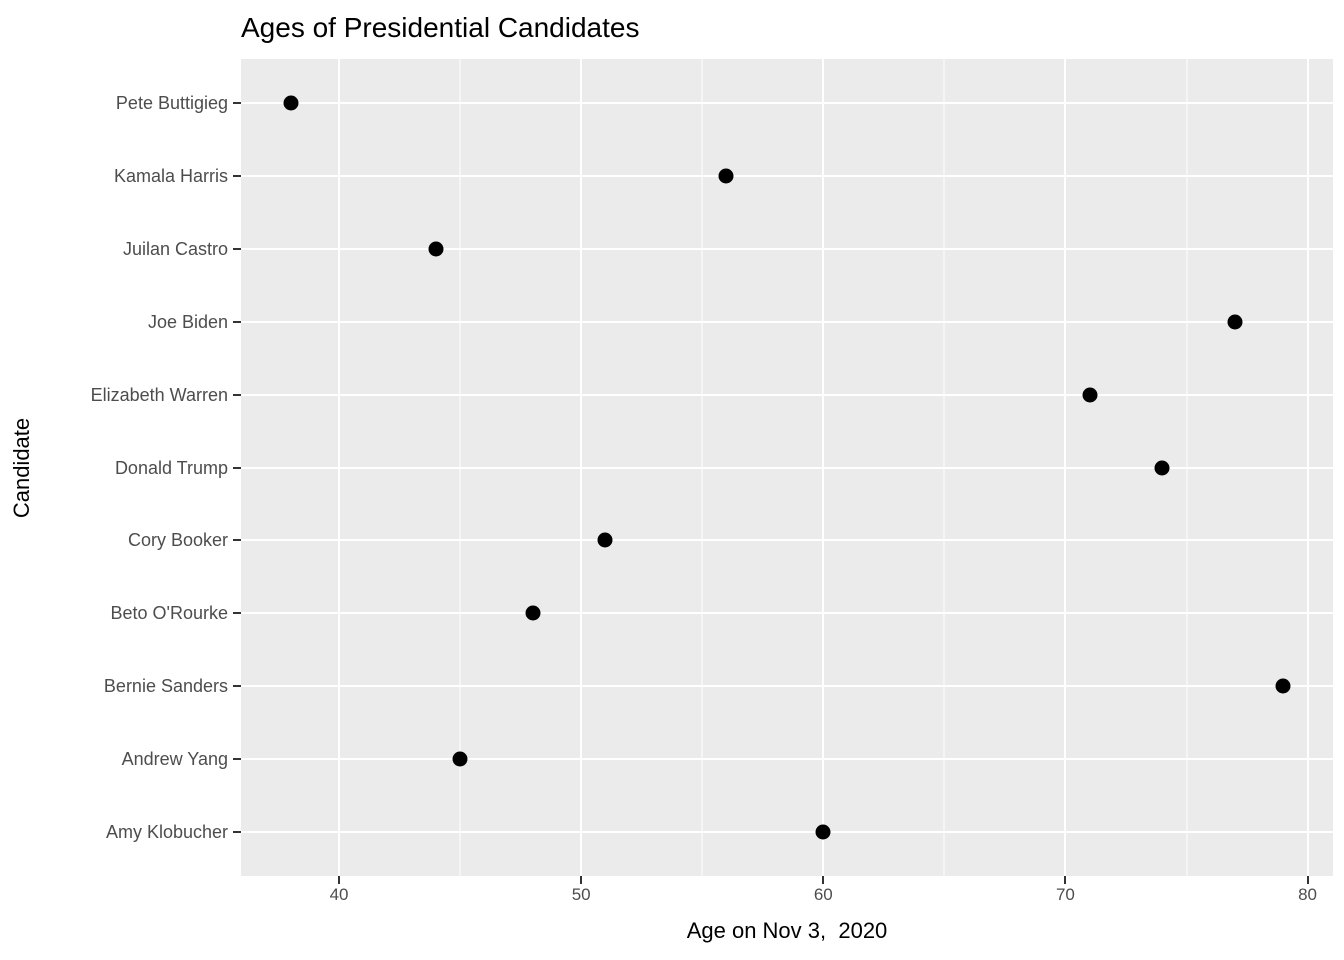  I want to click on y-tick-label: Joe Biden, so click(187, 321).